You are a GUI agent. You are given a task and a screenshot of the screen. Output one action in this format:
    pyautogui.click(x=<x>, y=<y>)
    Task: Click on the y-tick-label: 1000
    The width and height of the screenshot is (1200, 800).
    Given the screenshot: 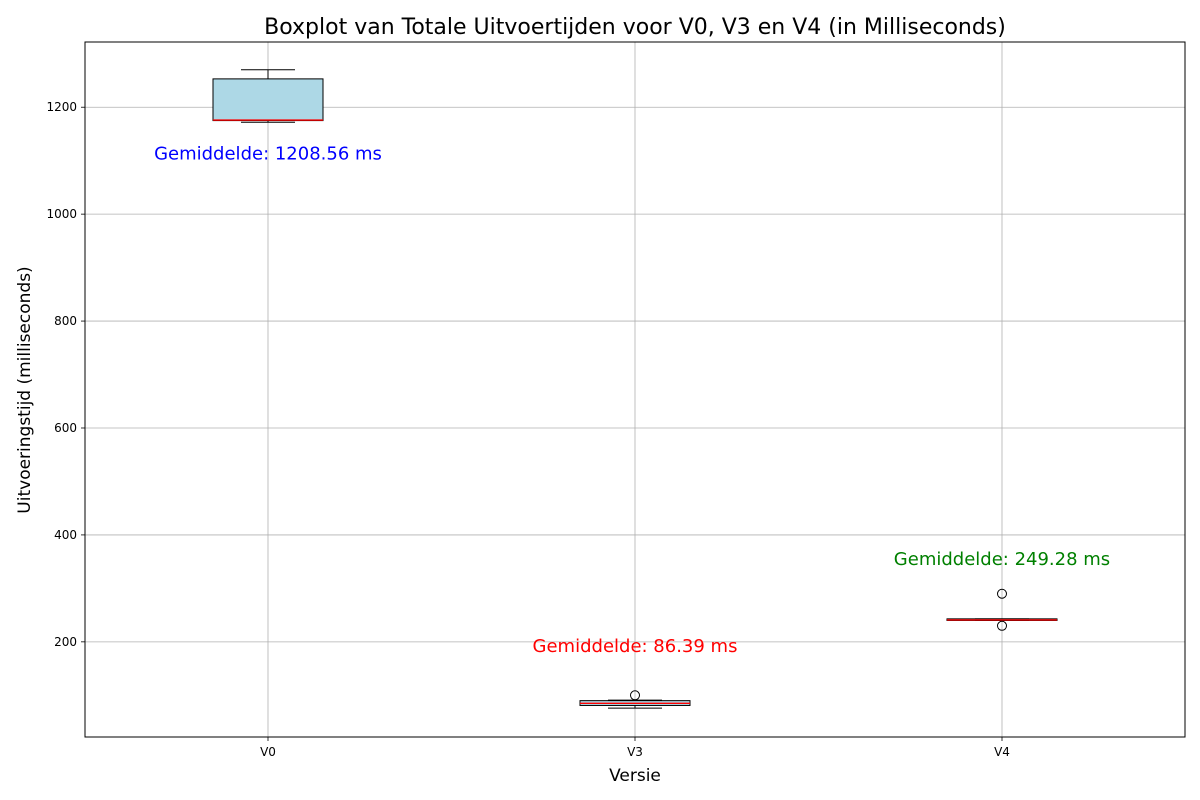 What is the action you would take?
    pyautogui.click(x=61, y=214)
    